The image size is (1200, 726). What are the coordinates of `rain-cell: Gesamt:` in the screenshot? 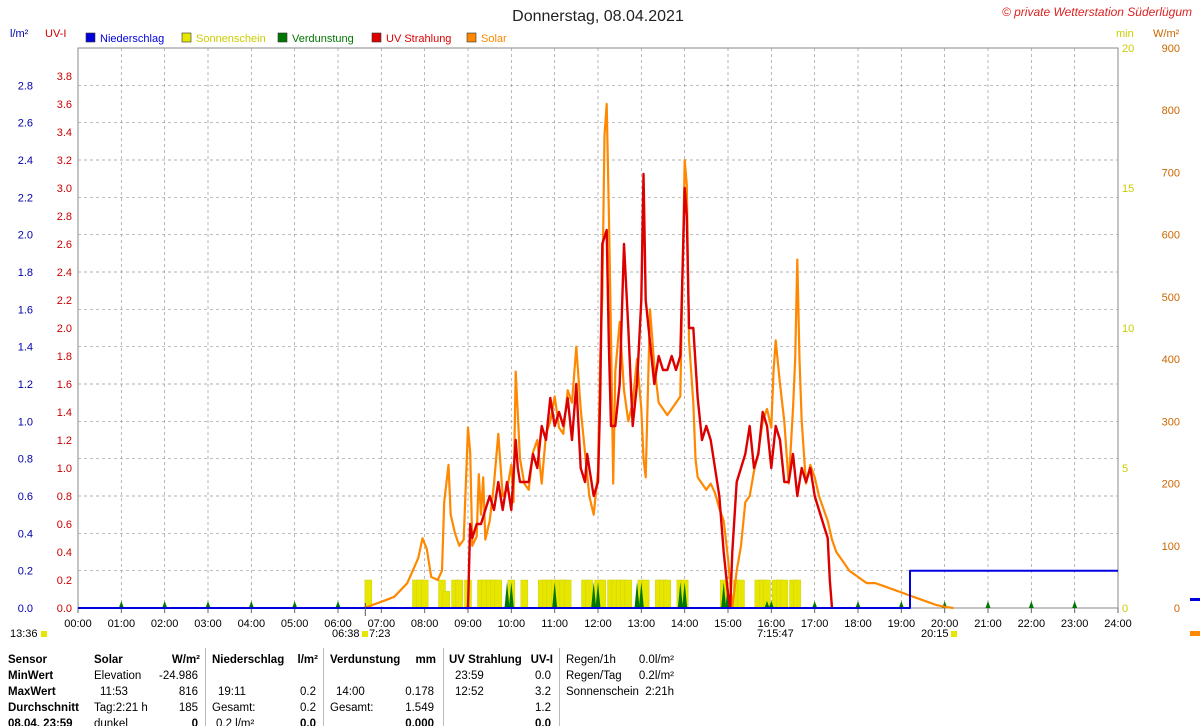 It's located at (234, 708).